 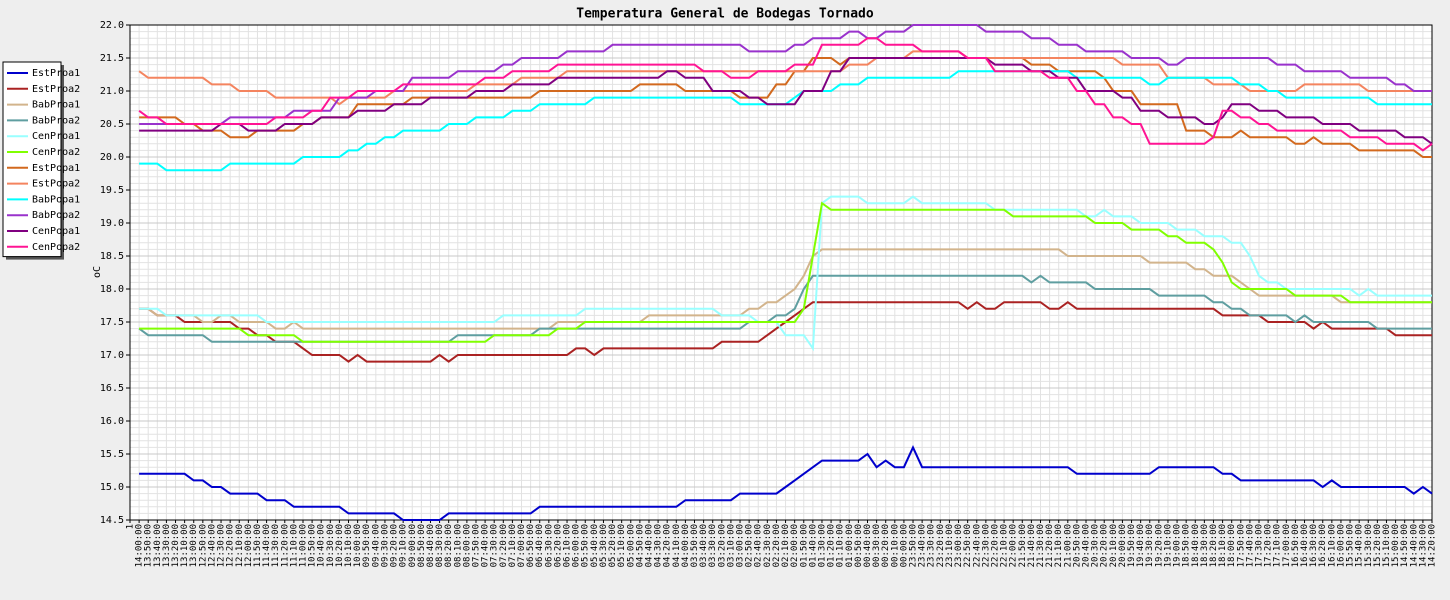 What do you see at coordinates (659, 545) in the screenshot?
I see `x-tick-label: 04:30:00` at bounding box center [659, 545].